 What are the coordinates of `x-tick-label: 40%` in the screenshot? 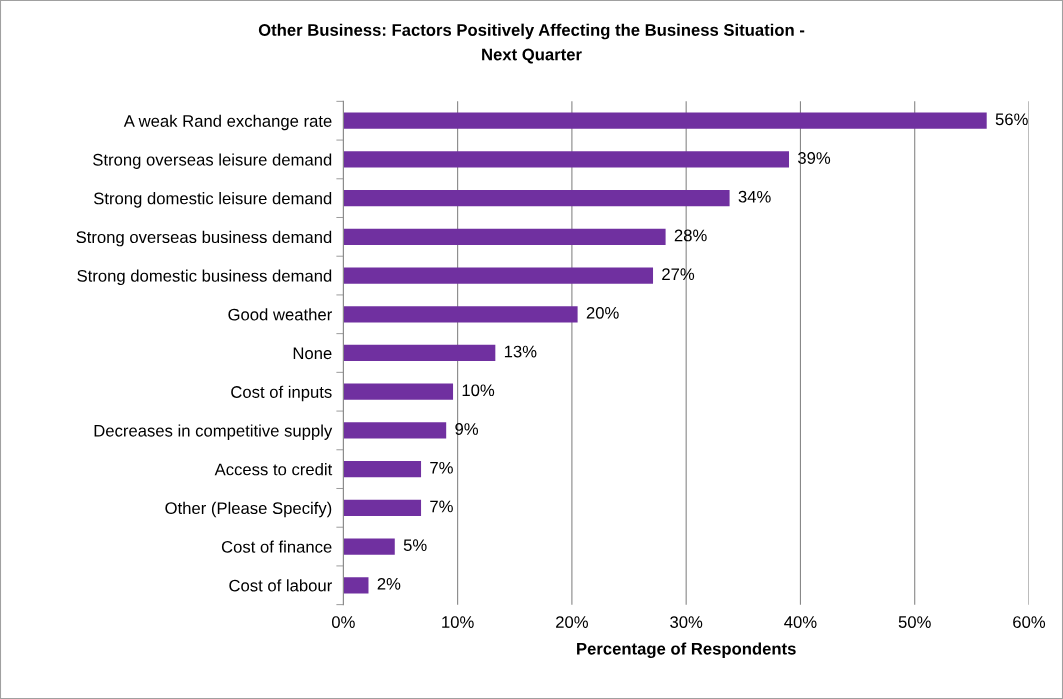 It's located at (800, 622).